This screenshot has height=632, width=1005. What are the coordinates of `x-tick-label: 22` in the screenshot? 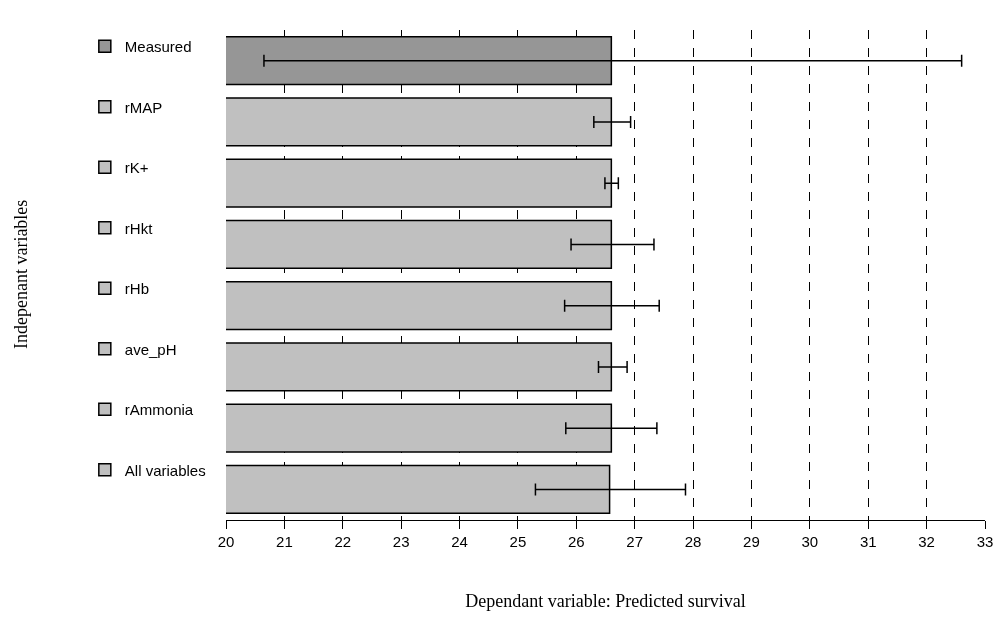 It's located at (343, 541).